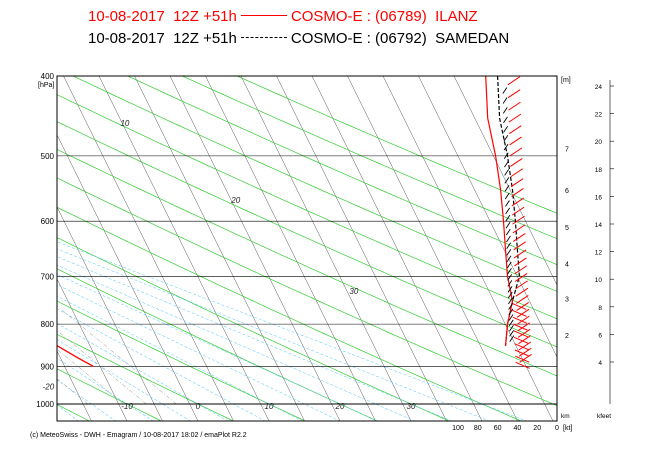 This screenshot has height=459, width=650. I want to click on title-samedan-station: COSMO-E : (06792) SAMEDAN, so click(400, 38).